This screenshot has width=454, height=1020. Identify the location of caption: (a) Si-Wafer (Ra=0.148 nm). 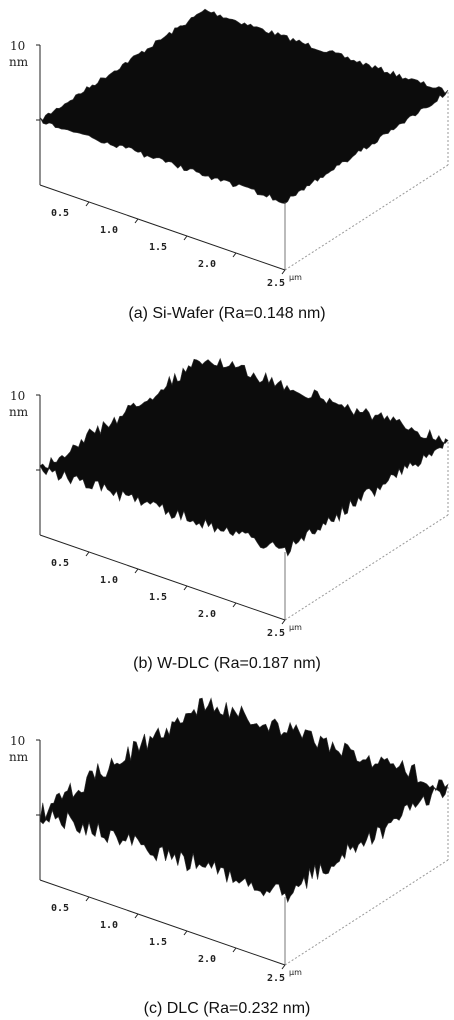
(226, 313).